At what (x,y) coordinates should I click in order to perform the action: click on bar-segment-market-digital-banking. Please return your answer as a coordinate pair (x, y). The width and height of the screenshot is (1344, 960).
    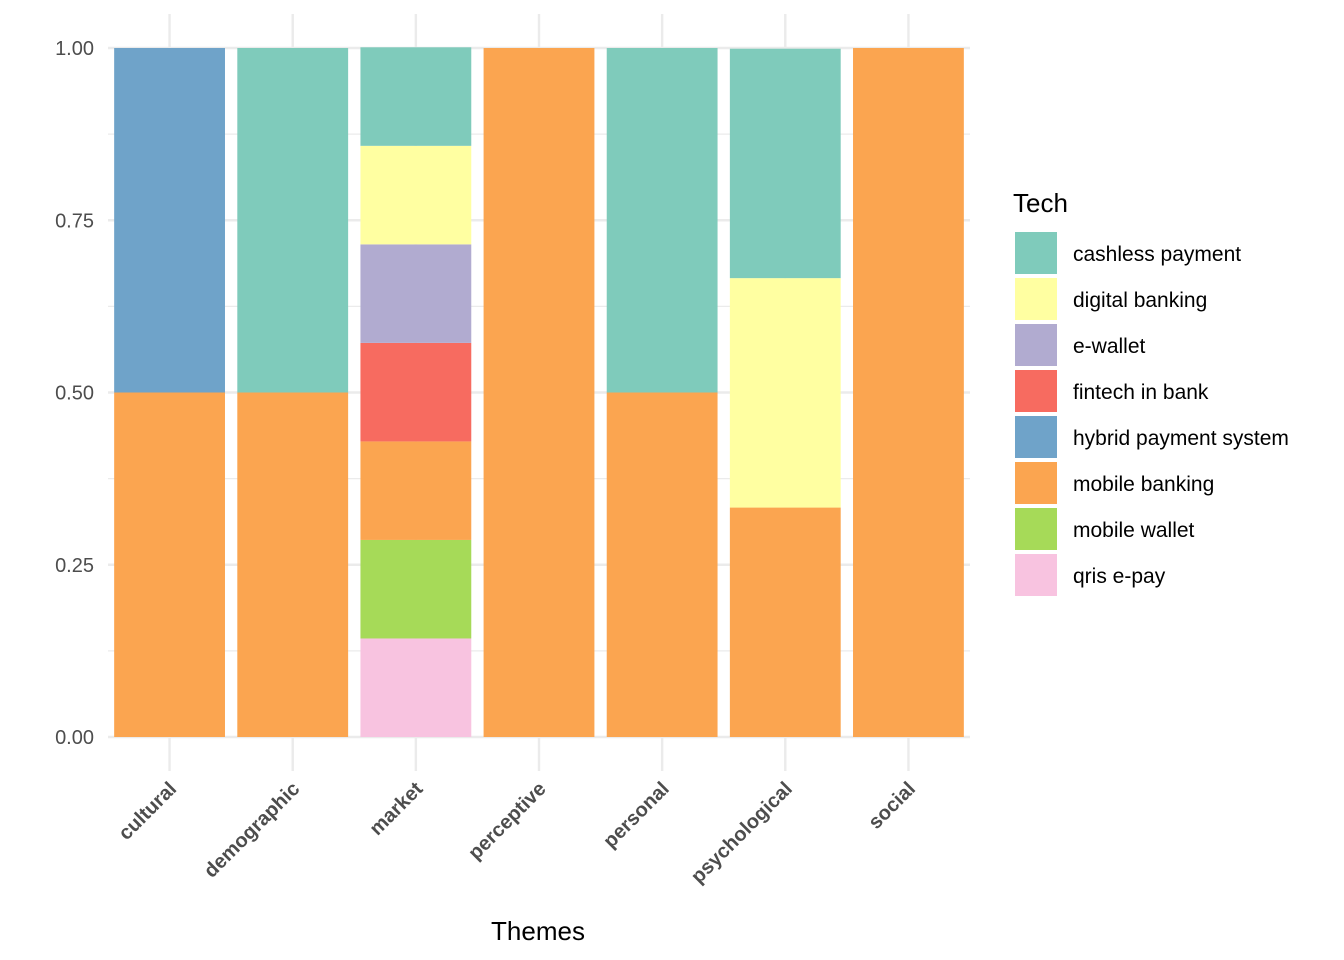
    Looking at the image, I should click on (416, 195).